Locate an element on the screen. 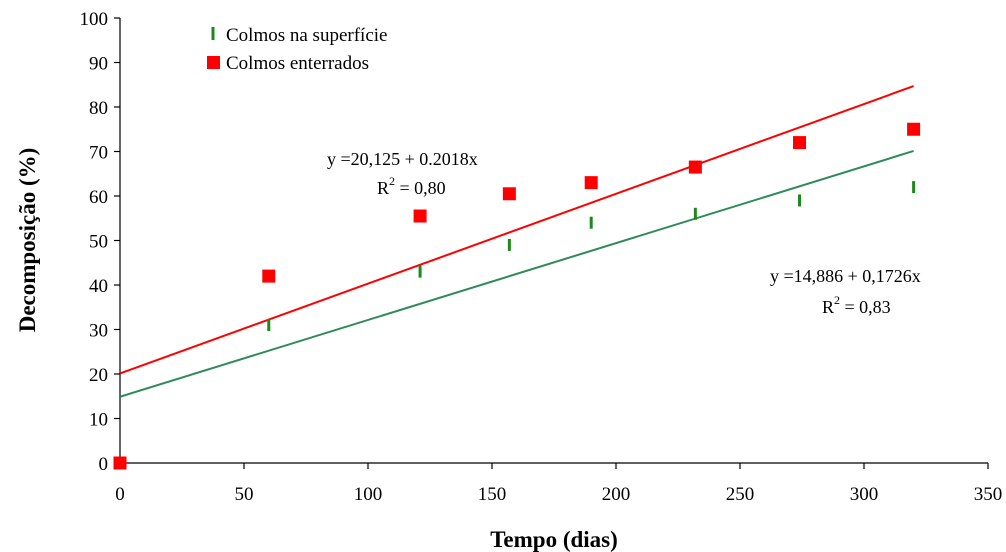  x-tick-label: 0 is located at coordinates (120, 494).